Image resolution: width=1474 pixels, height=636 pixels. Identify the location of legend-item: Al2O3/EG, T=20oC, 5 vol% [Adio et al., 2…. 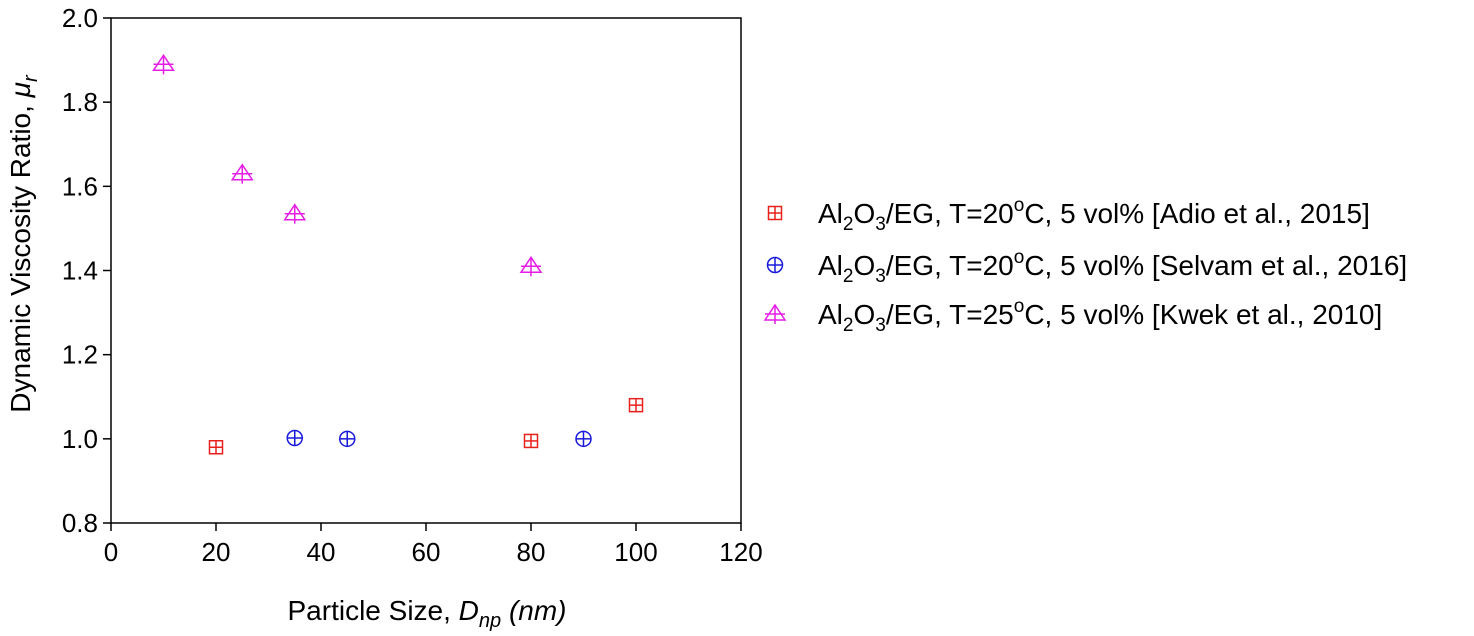
(1068, 215).